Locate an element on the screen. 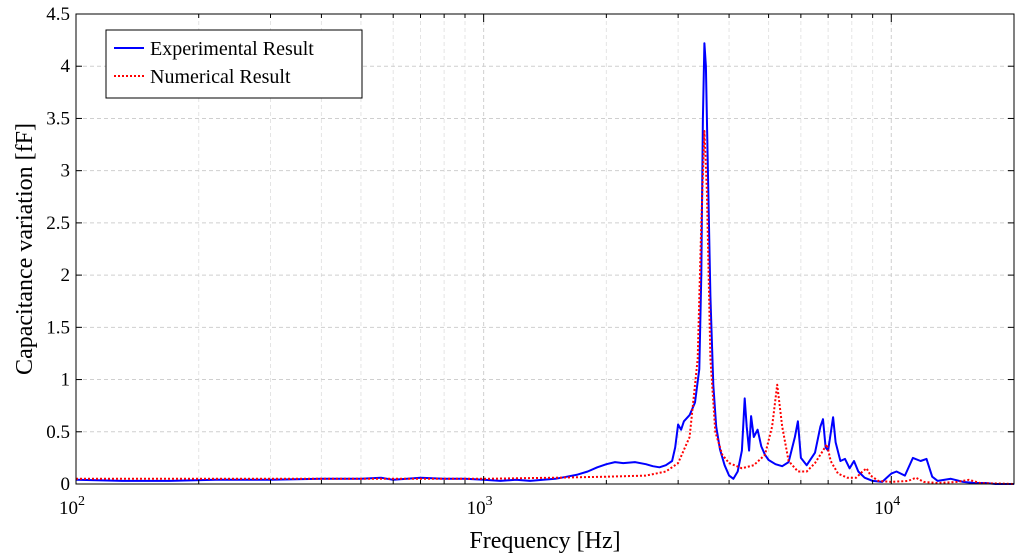  x-tick-exponent: 2 is located at coordinates (81, 501).